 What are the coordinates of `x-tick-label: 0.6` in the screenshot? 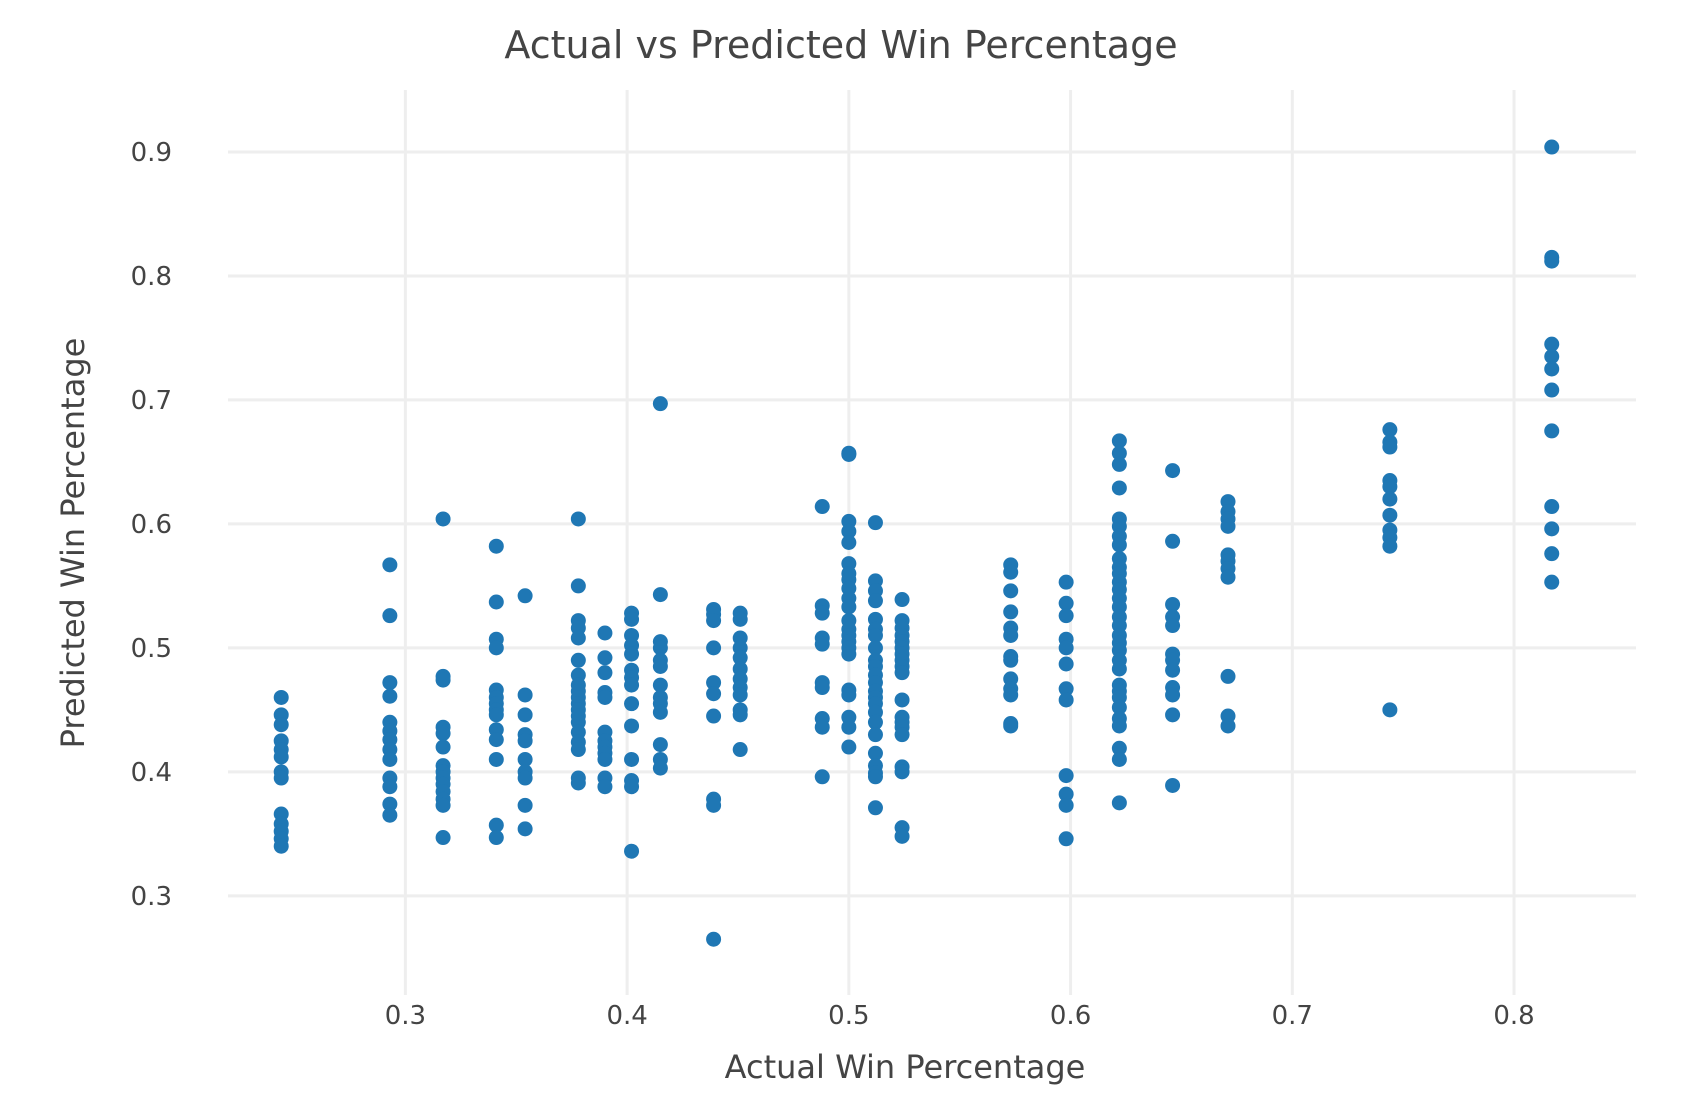 It's located at (1070, 1016).